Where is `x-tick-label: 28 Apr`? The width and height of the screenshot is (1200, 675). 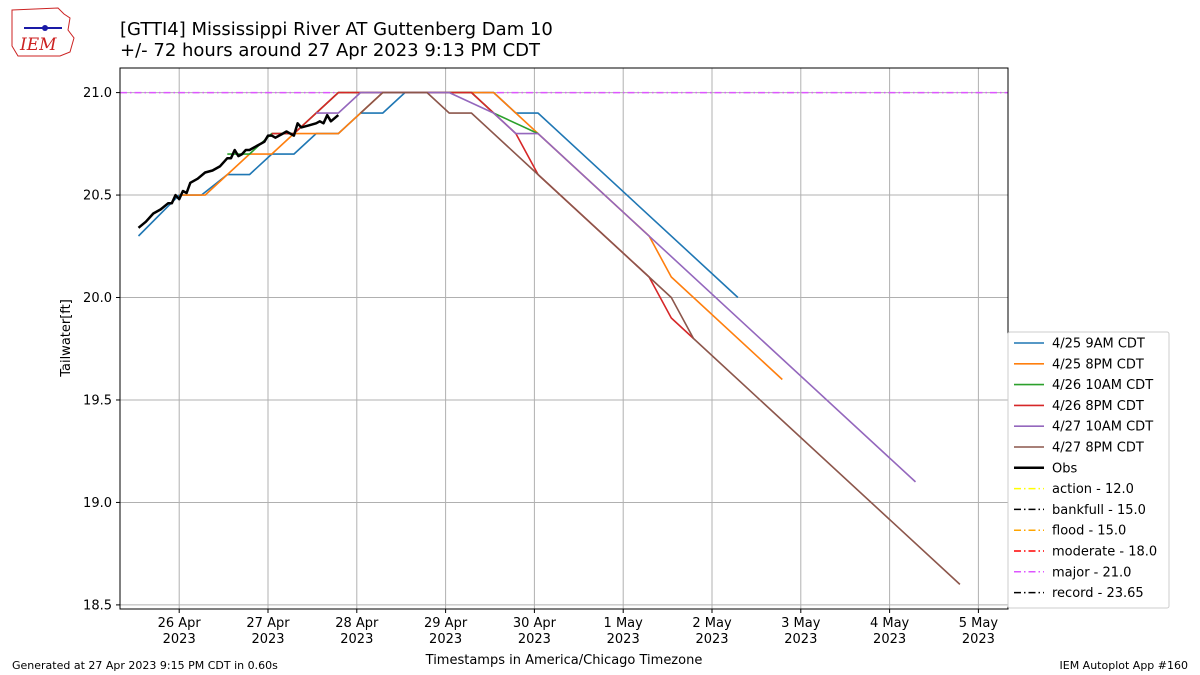 x-tick-label: 28 Apr is located at coordinates (357, 623).